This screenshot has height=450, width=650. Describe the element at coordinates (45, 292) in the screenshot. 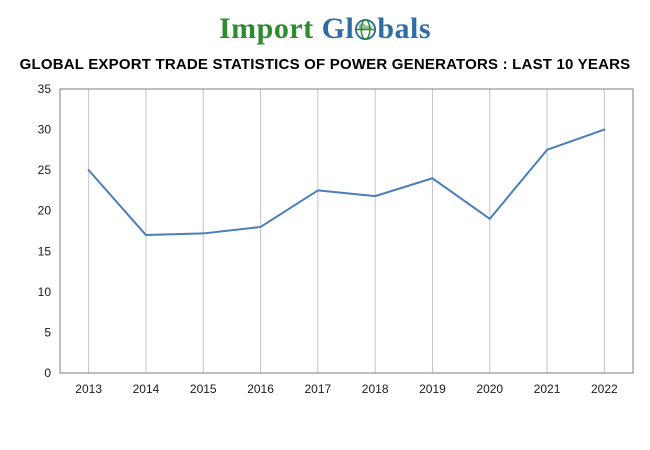

I see `y-axis-label: 10` at that location.